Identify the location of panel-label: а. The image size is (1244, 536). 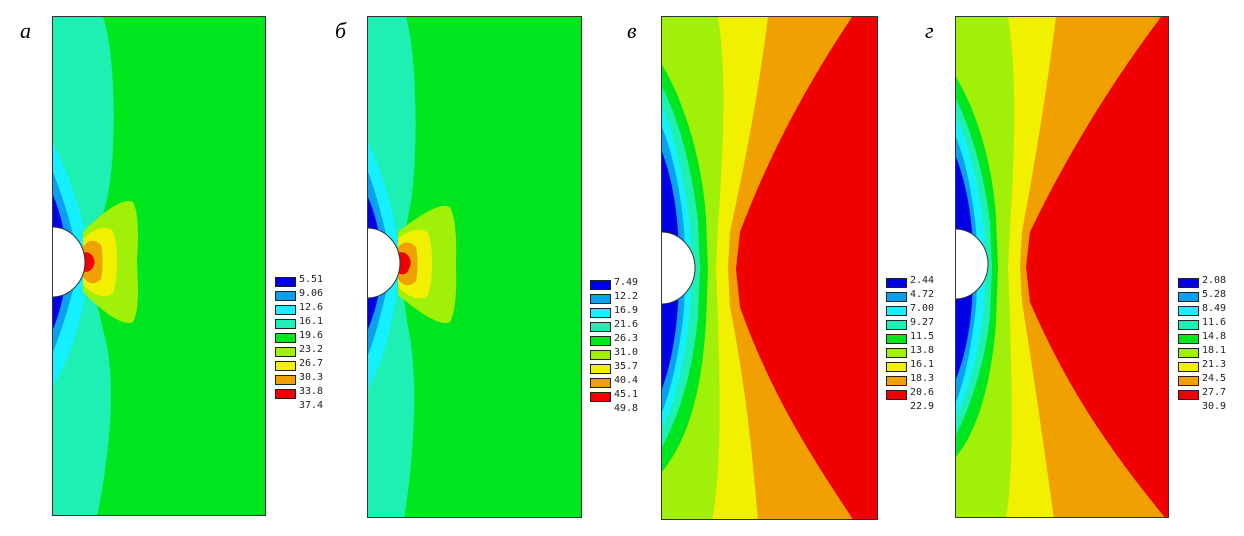
(25, 30).